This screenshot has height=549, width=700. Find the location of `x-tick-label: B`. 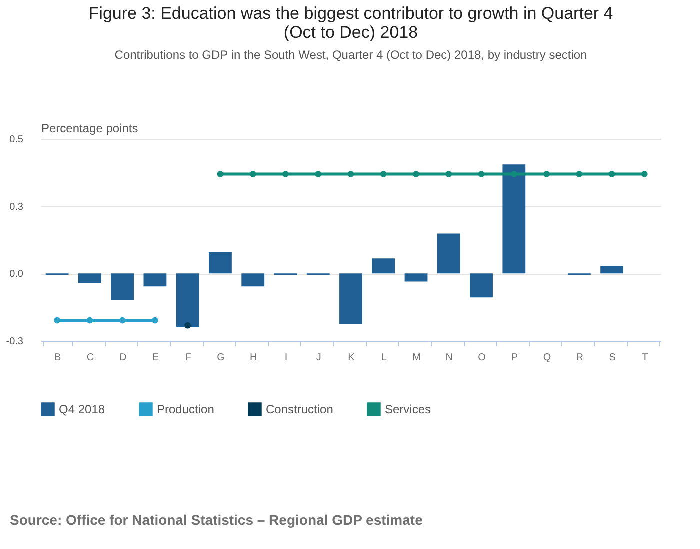

x-tick-label: B is located at coordinates (58, 358).